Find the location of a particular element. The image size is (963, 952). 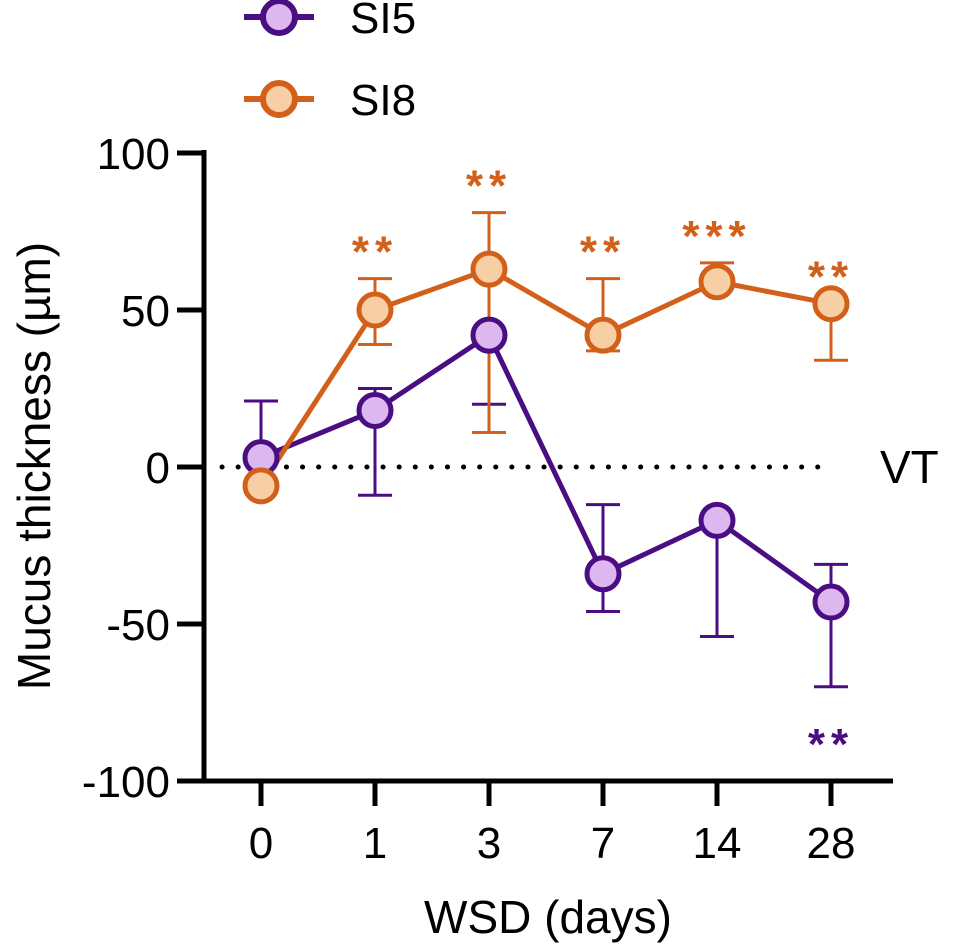

x-tick-label: 28 is located at coordinates (831, 843).